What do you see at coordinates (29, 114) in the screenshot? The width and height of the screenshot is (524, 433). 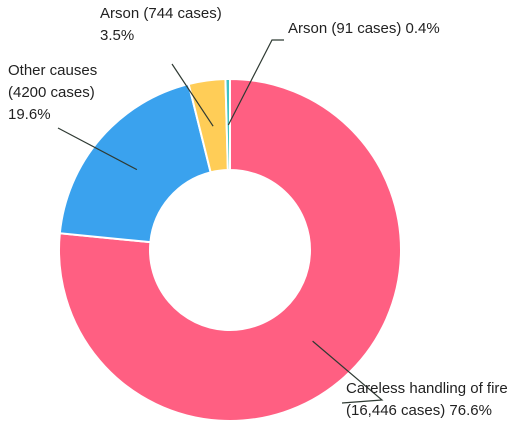 I see `label-other-line-3: 19.6%` at bounding box center [29, 114].